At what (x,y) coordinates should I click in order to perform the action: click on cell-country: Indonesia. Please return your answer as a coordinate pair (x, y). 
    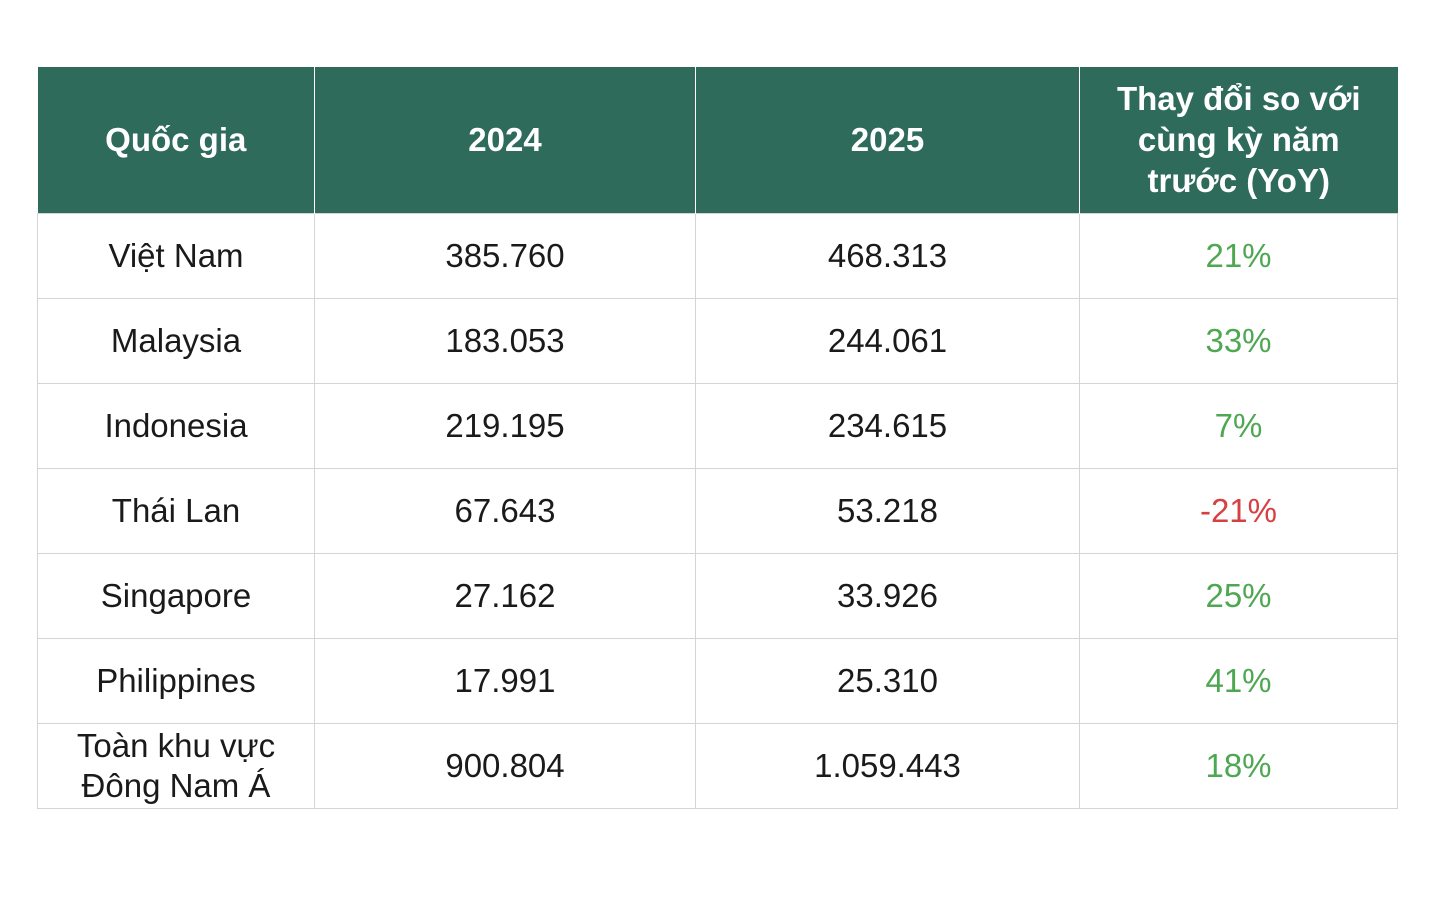
    Looking at the image, I should click on (176, 425).